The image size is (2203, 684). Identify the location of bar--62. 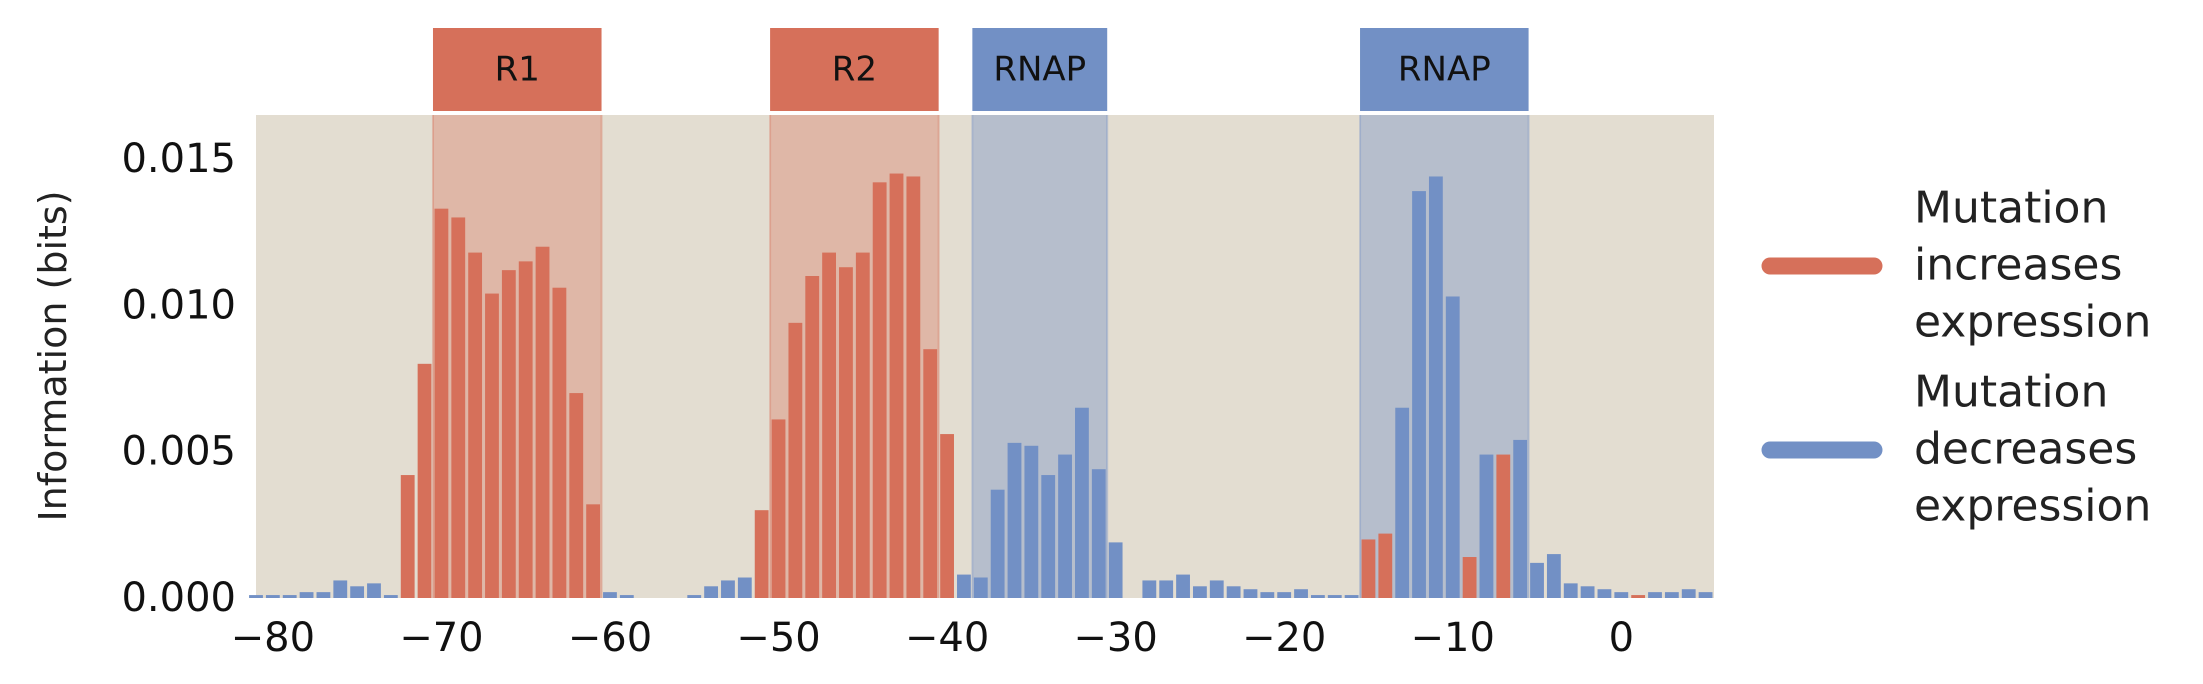
(576, 495).